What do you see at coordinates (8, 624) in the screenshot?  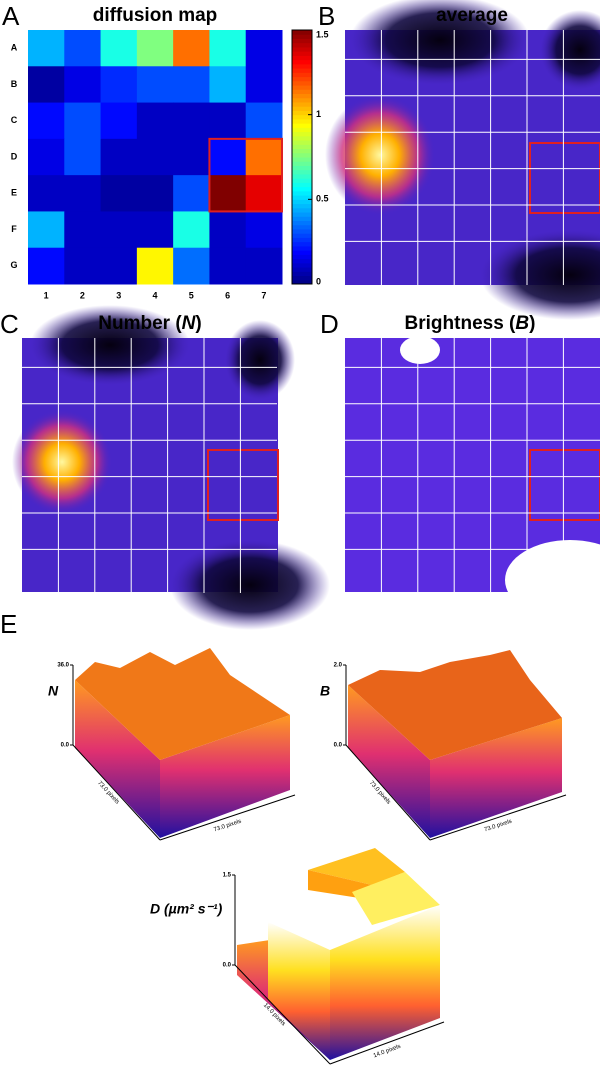 I see `panel-letter: E` at bounding box center [8, 624].